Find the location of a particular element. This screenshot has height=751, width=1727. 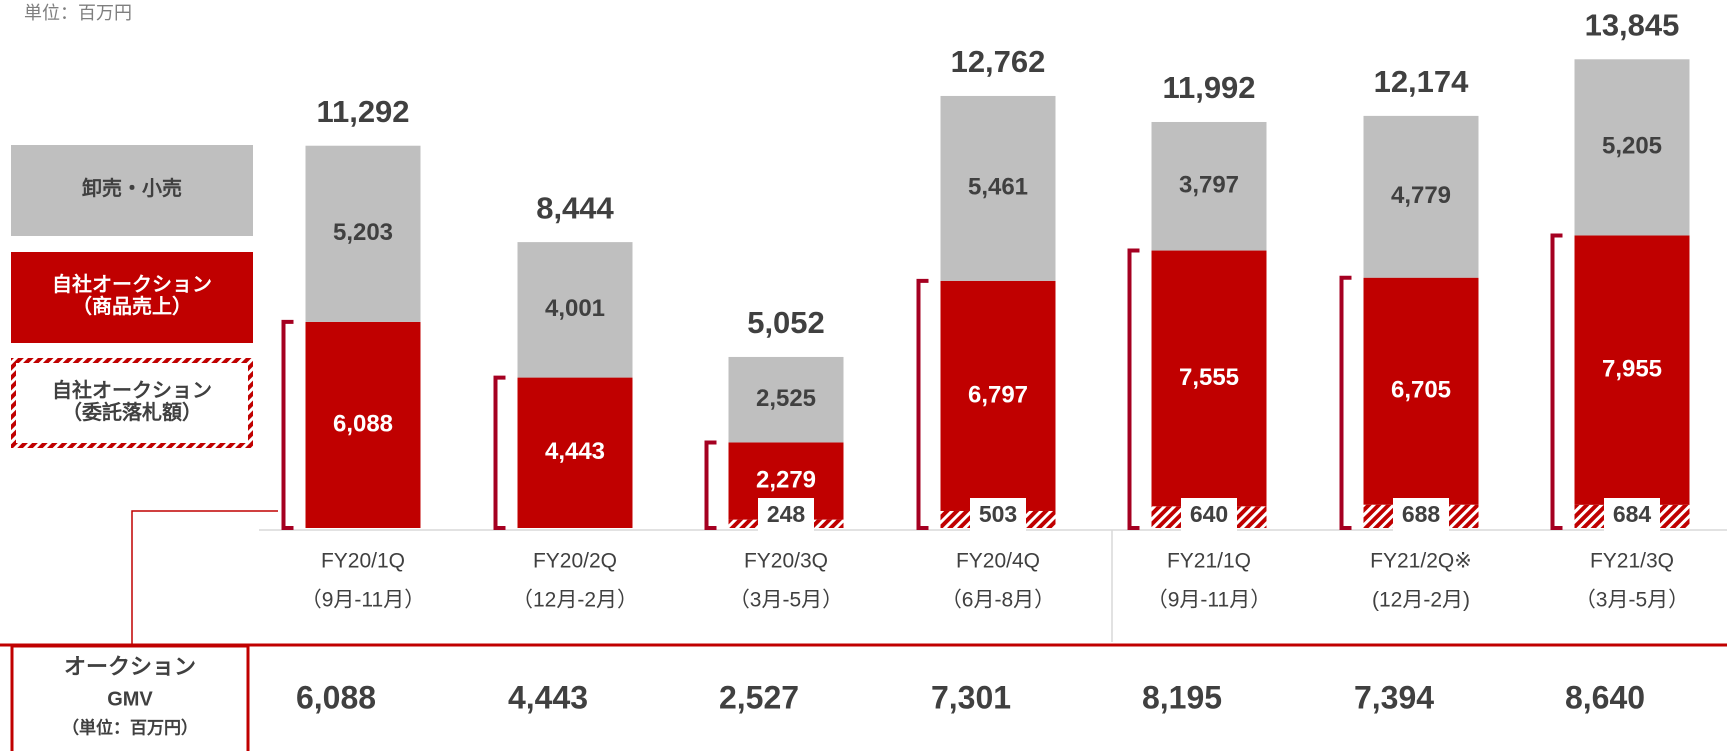

x-tick-sublabel: （6月-8月） is located at coordinates (998, 600).